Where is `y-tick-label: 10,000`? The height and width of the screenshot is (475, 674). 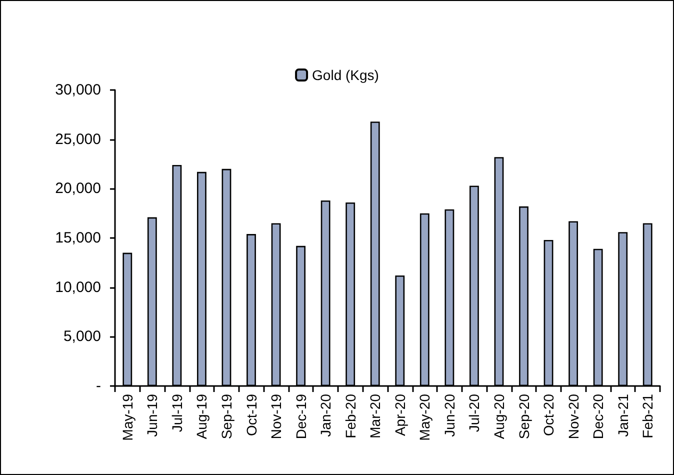
y-tick-label: 10,000 is located at coordinates (78, 287).